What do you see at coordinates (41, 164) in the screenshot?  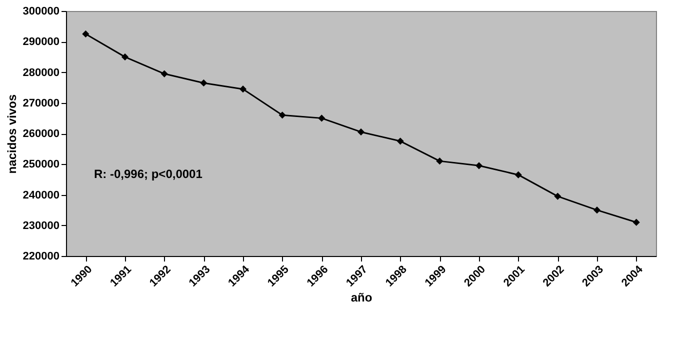 I see `y-tick-label: 250000` at bounding box center [41, 164].